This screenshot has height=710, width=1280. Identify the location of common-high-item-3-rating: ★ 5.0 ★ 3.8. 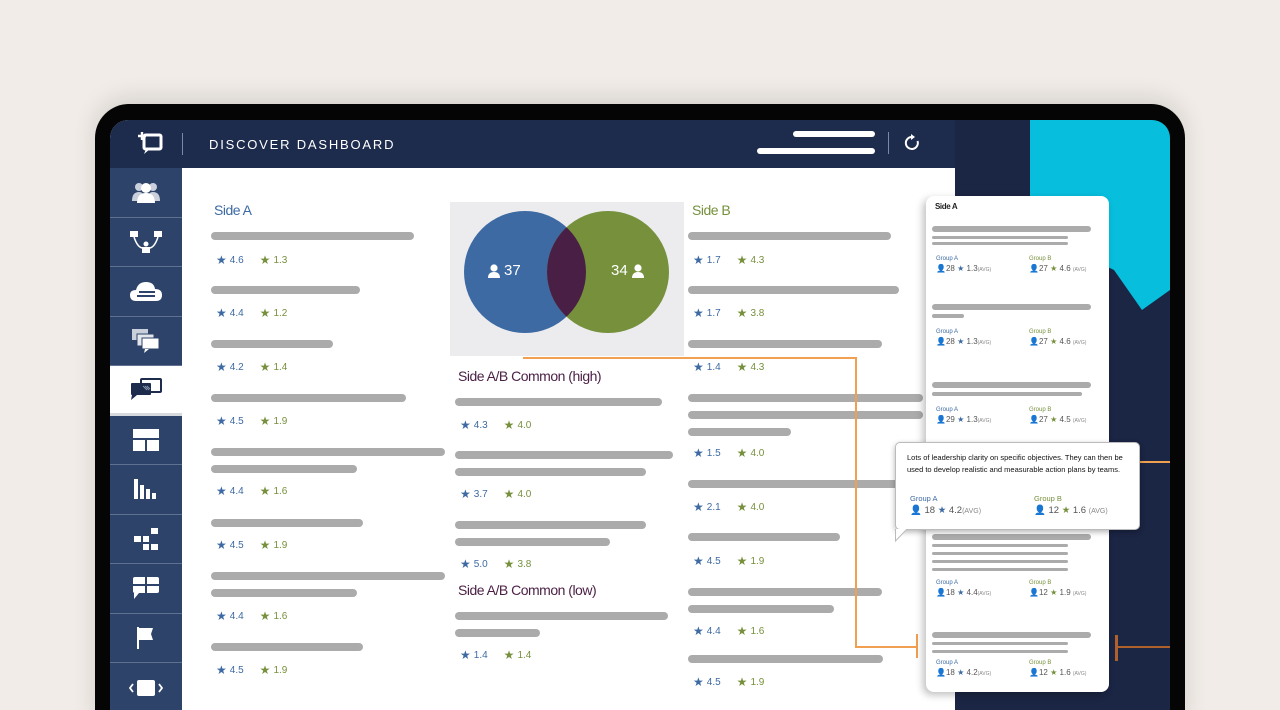
(496, 564).